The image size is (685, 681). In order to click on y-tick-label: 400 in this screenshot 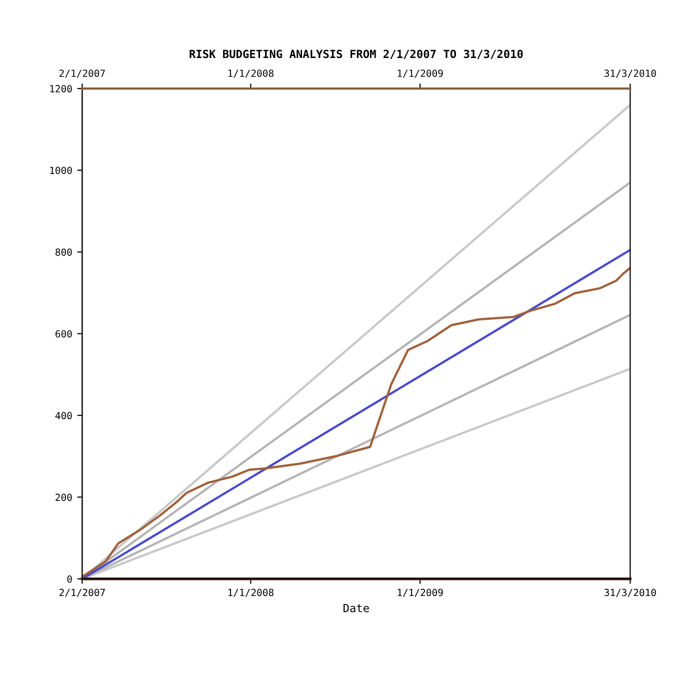, I will do `click(63, 416)`.